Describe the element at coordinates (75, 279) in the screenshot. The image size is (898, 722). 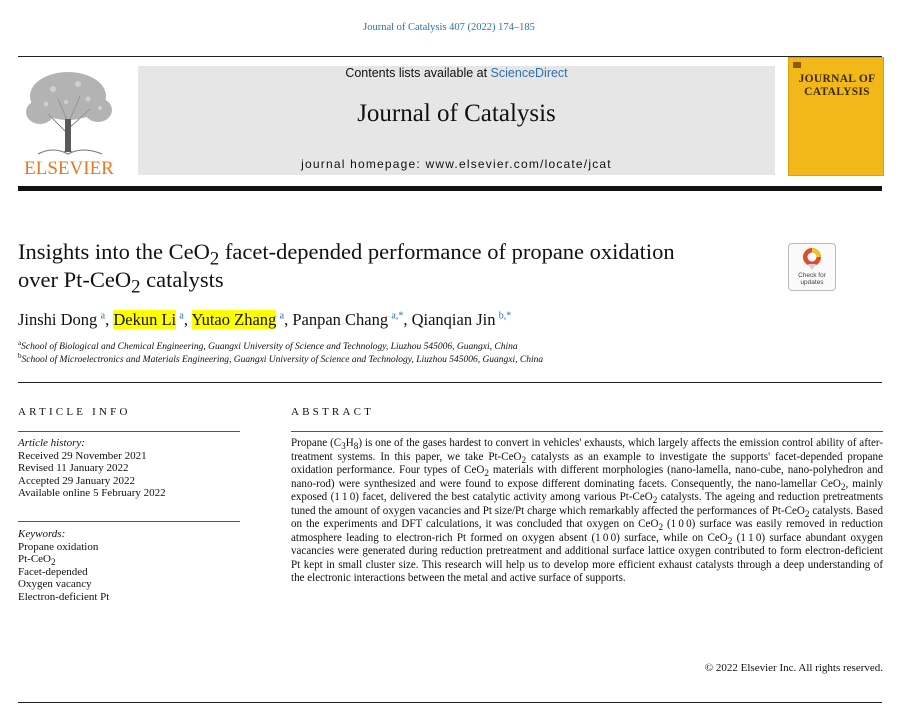
I see `title-text-3: over Pt-CeO` at that location.